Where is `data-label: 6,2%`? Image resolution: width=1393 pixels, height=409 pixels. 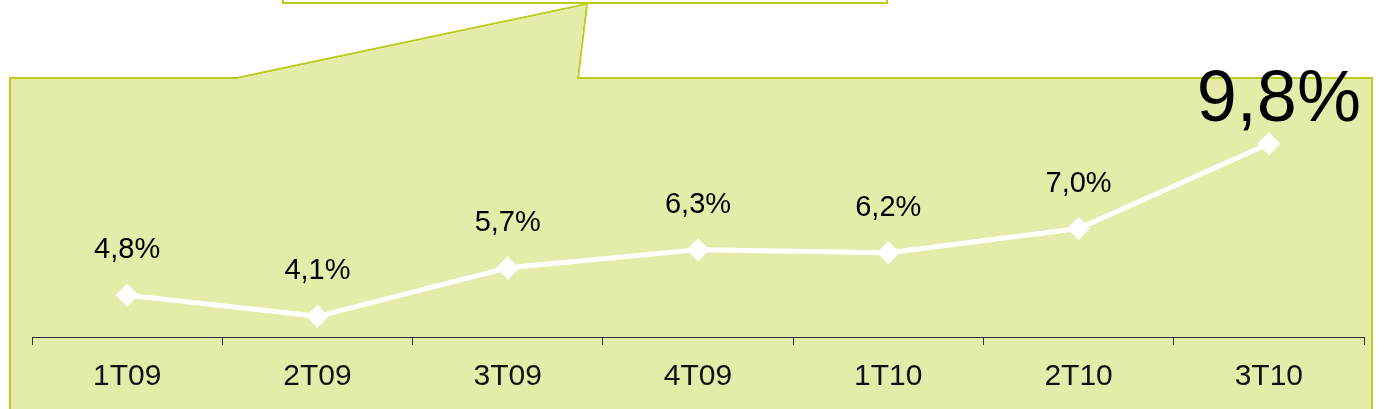
data-label: 6,2% is located at coordinates (888, 205).